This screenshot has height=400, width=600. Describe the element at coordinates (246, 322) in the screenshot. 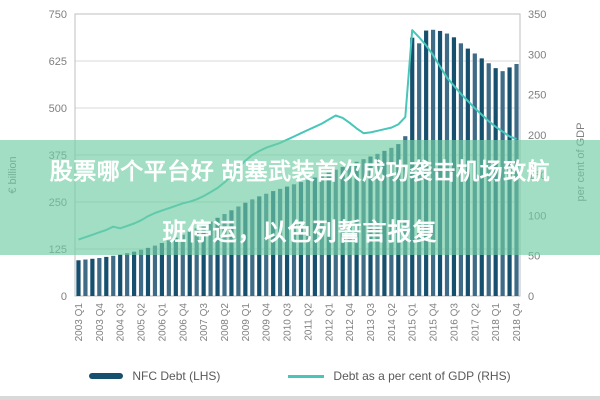

I see `x-axis-tick-label: 2009 Q1` at that location.